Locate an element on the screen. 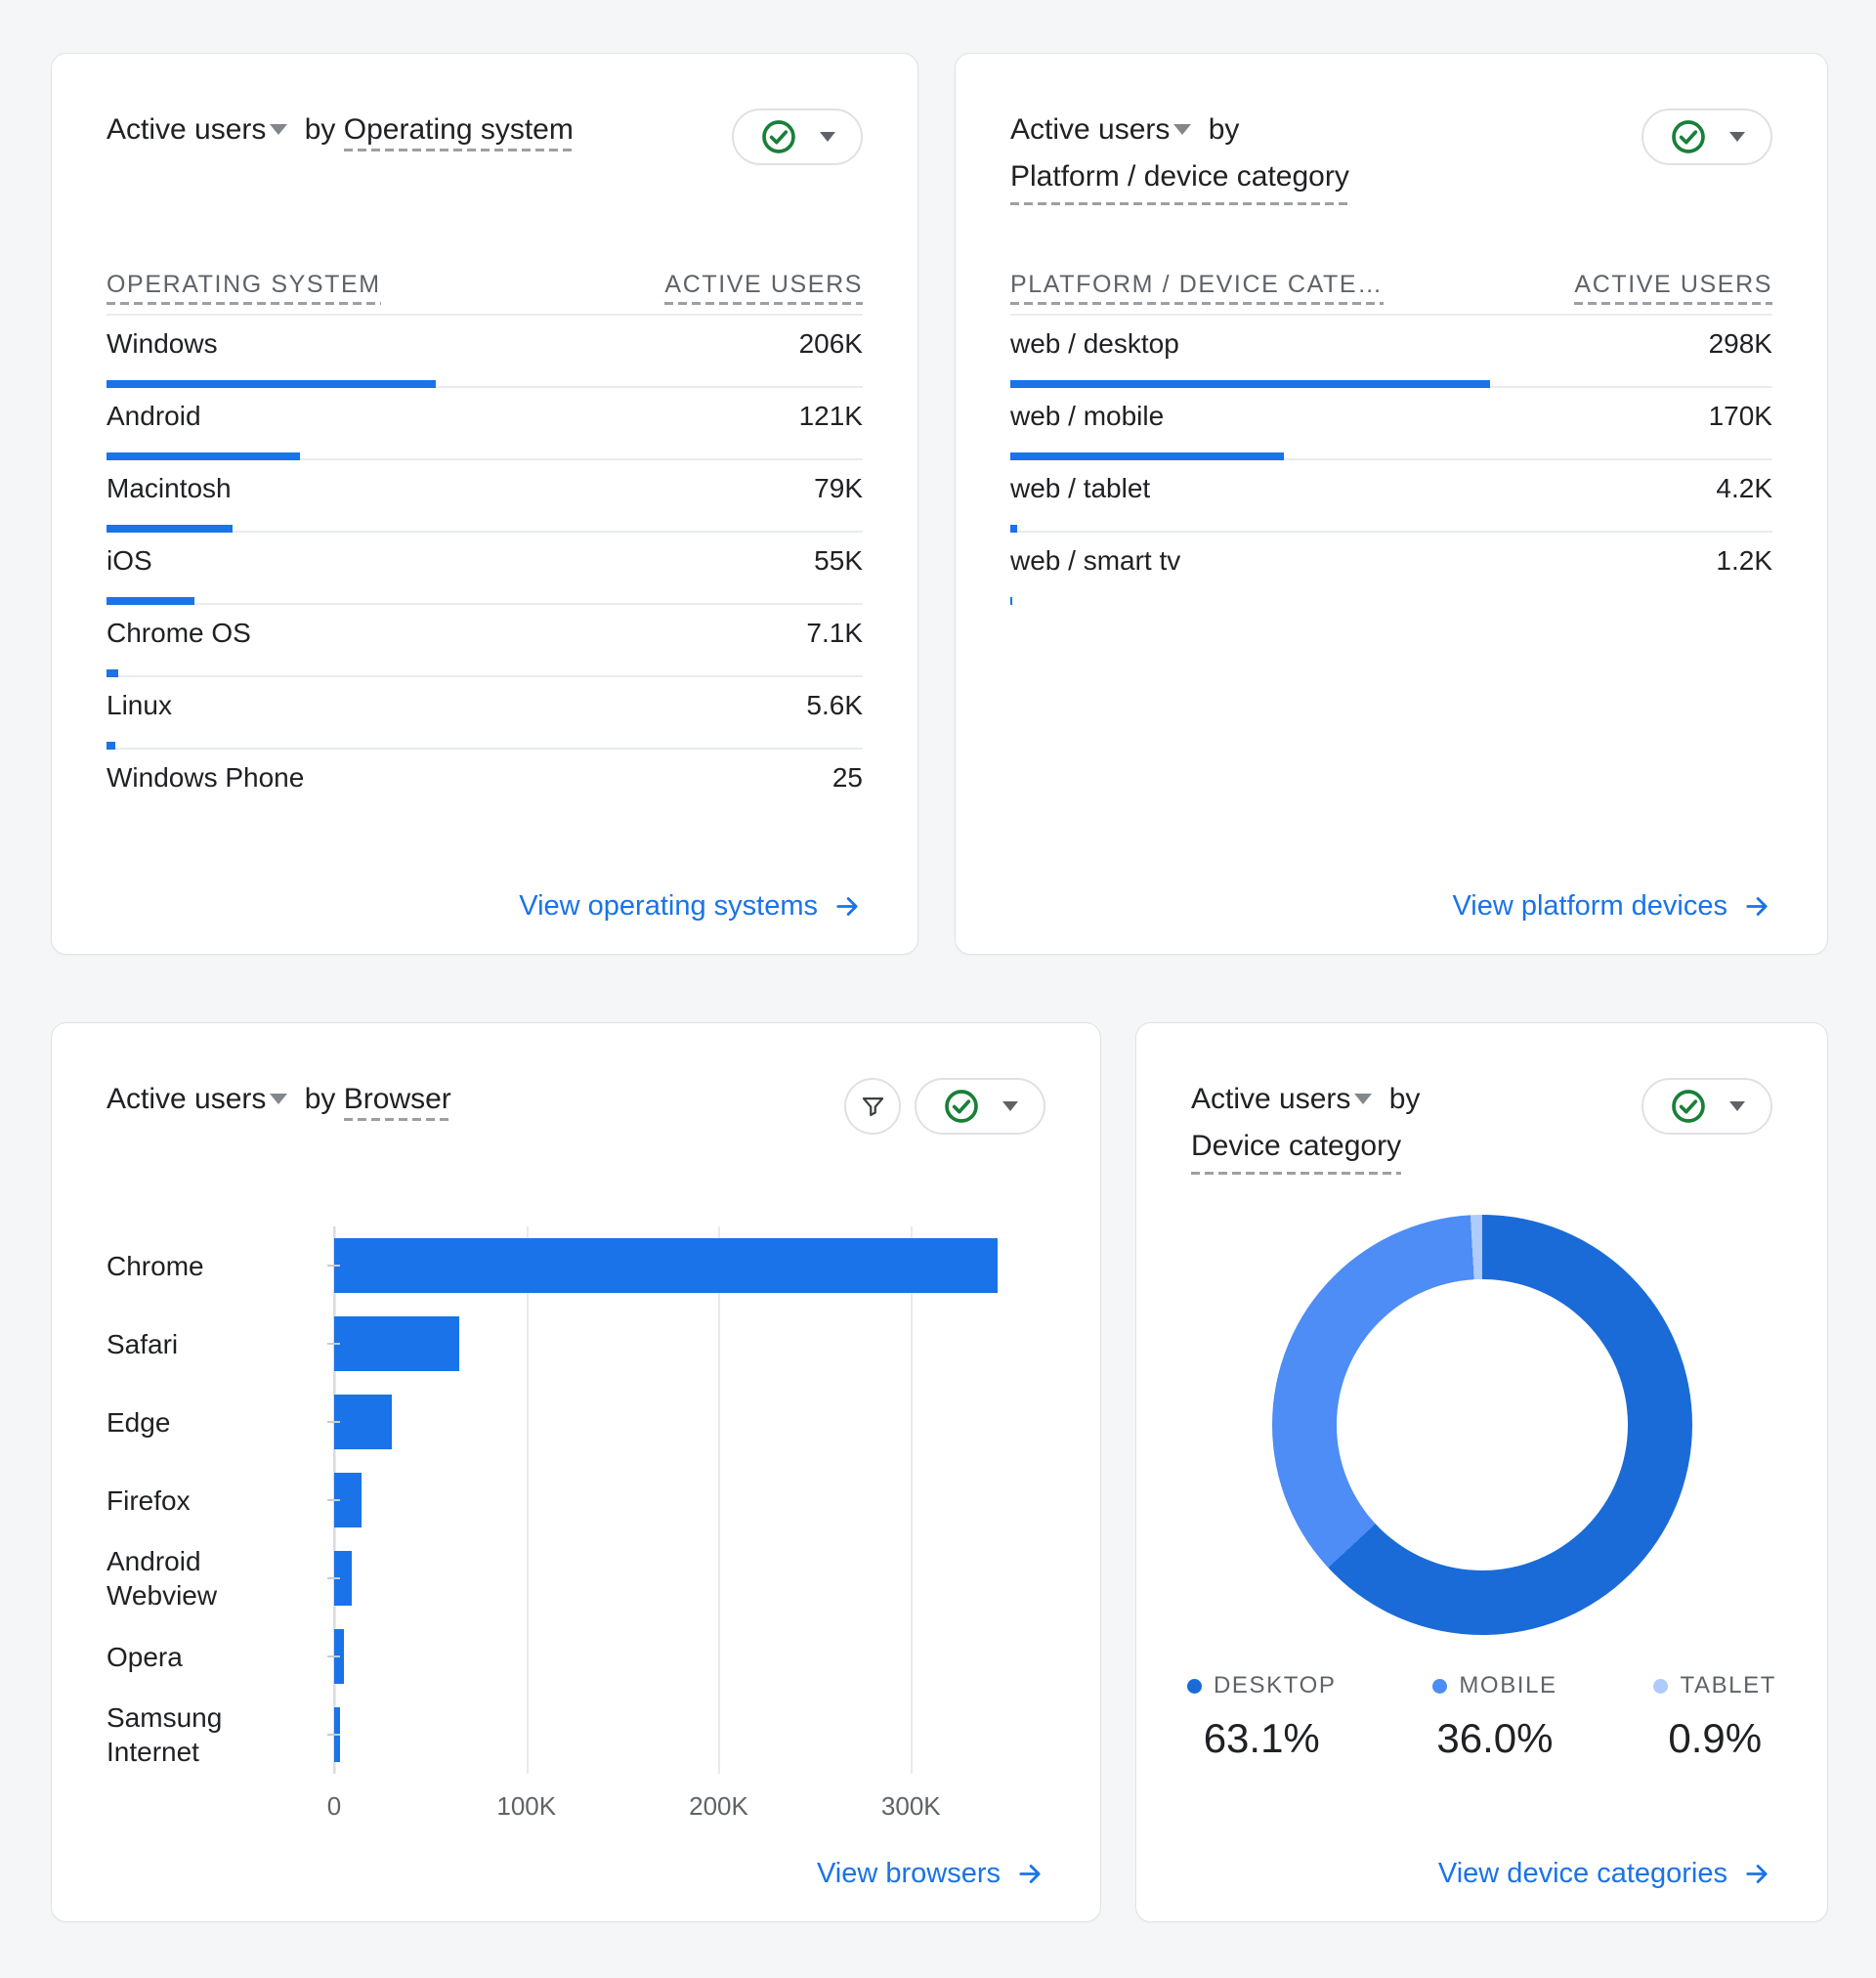 This screenshot has width=1876, height=1978. bar-edge is located at coordinates (363, 1422).